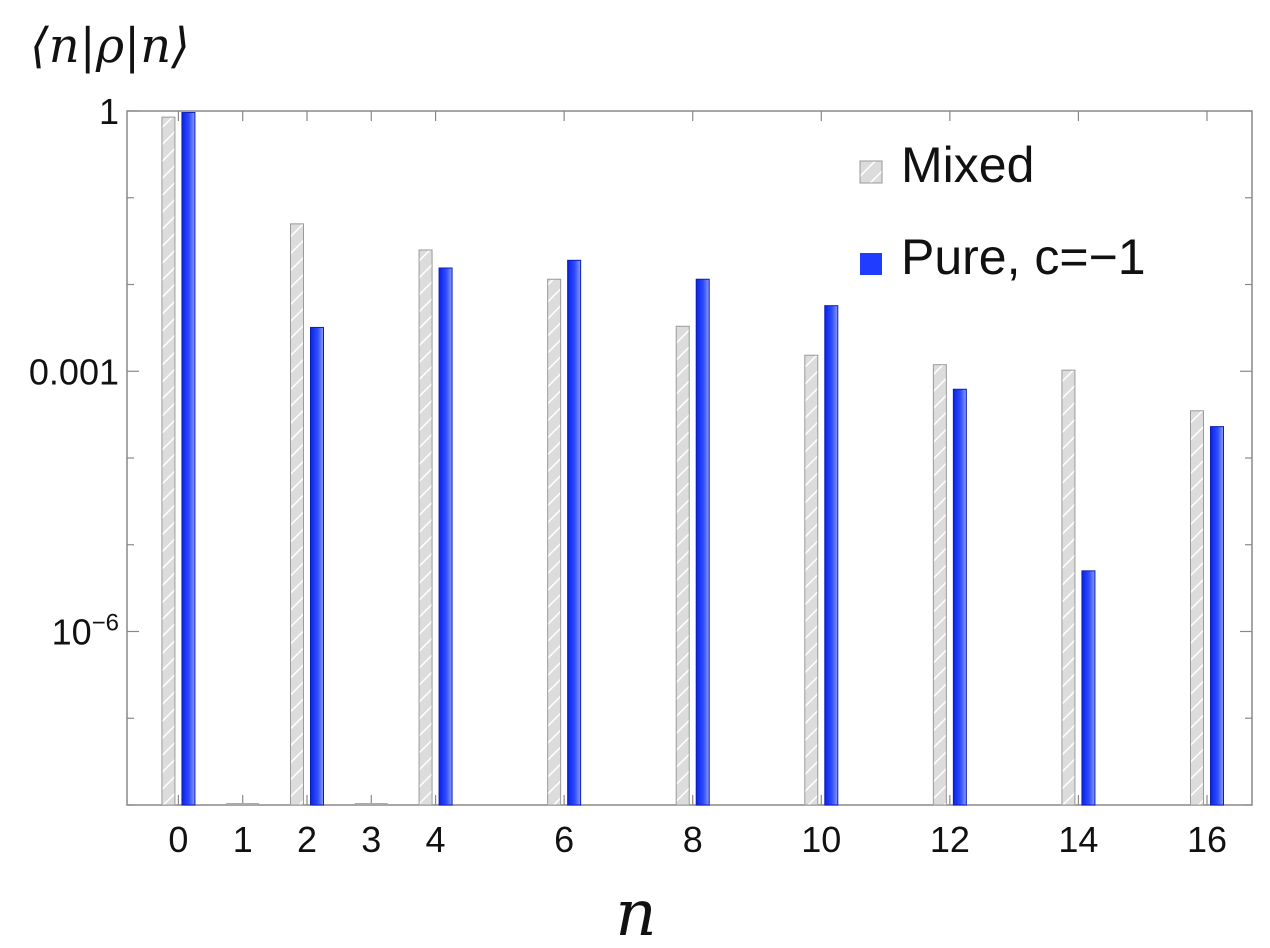  What do you see at coordinates (178, 839) in the screenshot?
I see `x-tick-label: 0` at bounding box center [178, 839].